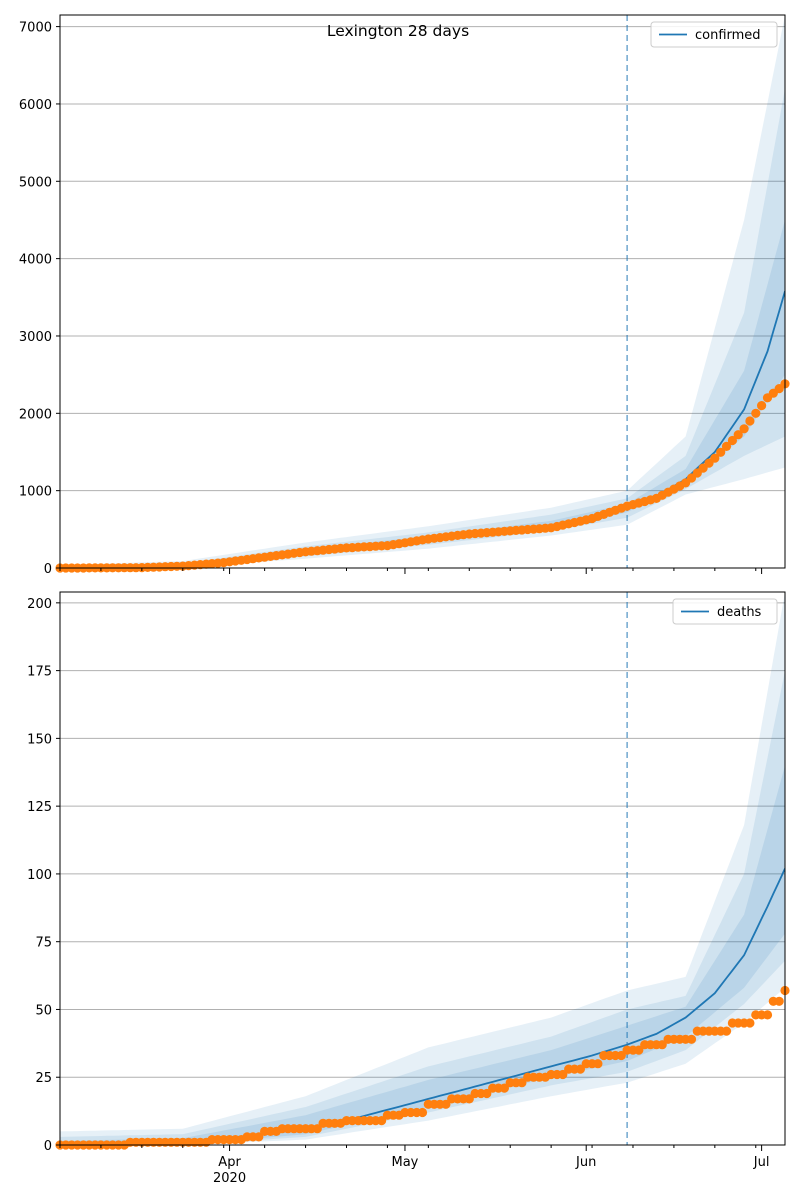  What do you see at coordinates (229, 1178) in the screenshot?
I see `x-year-label: 2020` at bounding box center [229, 1178].